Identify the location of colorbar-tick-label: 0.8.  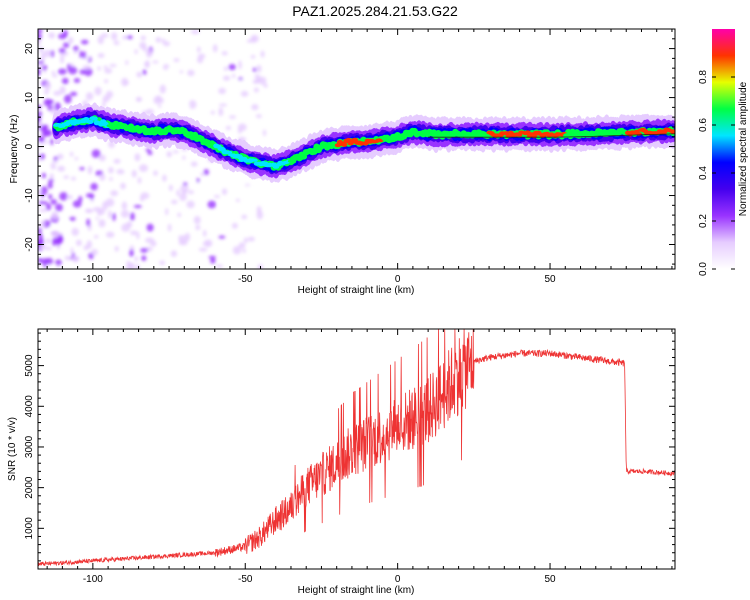
(703, 77).